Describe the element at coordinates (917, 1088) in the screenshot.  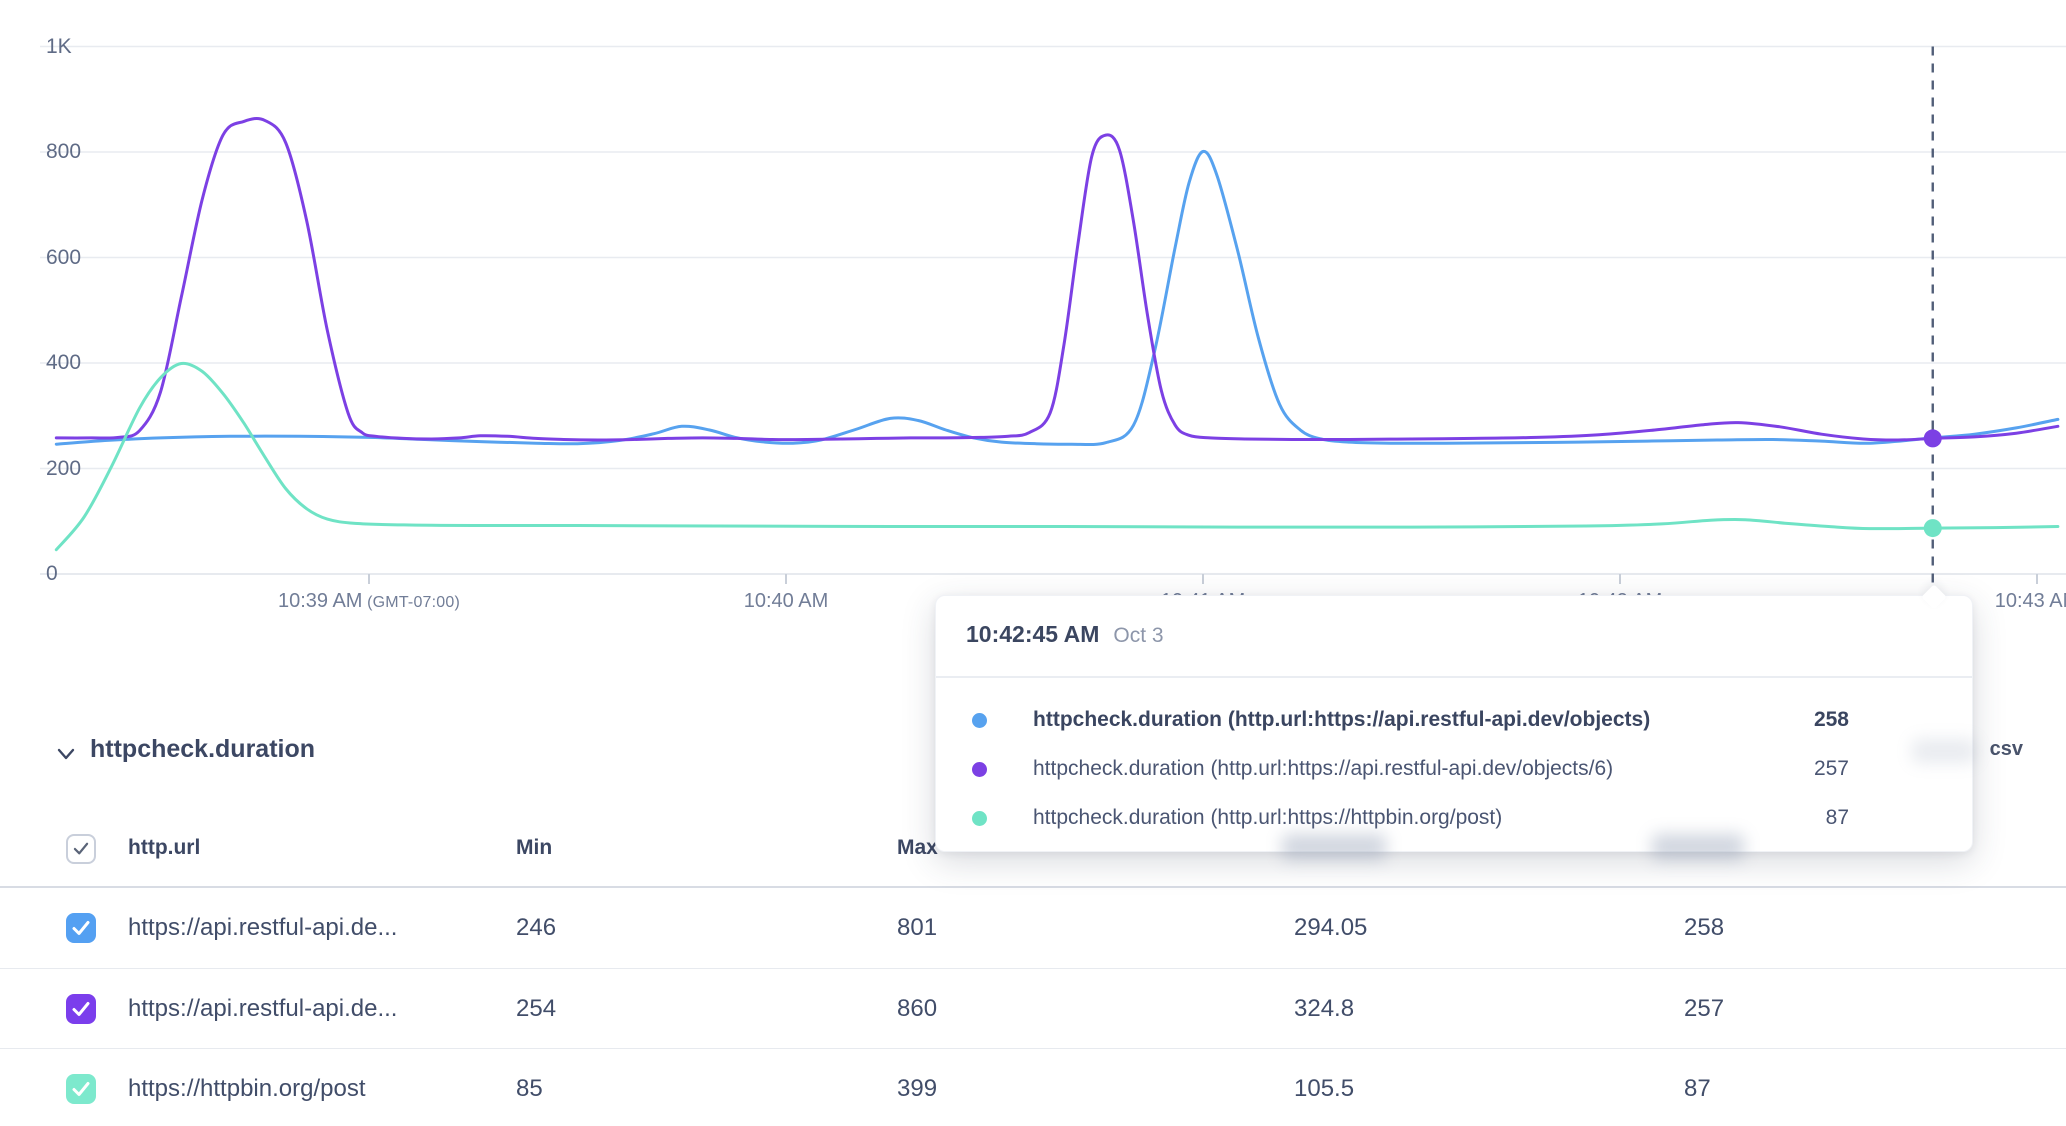
I see `cell-max: 399` at that location.